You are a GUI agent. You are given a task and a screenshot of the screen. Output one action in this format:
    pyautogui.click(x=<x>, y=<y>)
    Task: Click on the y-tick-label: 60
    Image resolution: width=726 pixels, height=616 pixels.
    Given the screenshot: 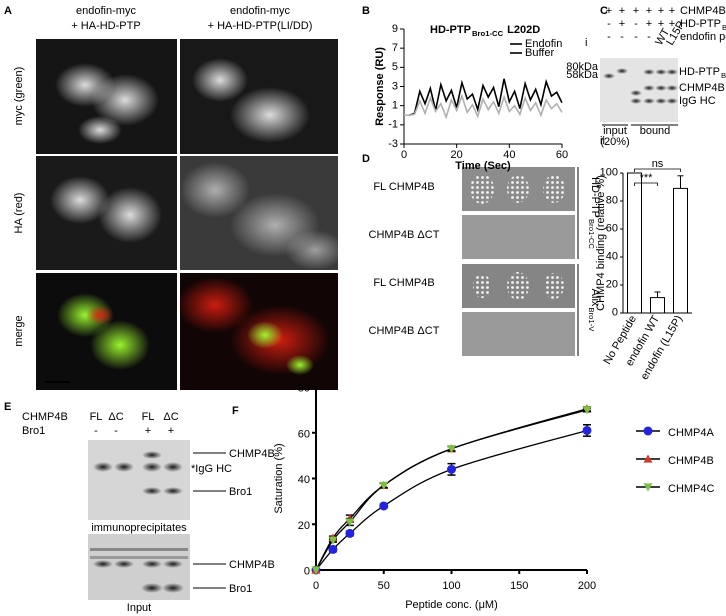 What is the action you would take?
    pyautogui.click(x=612, y=229)
    